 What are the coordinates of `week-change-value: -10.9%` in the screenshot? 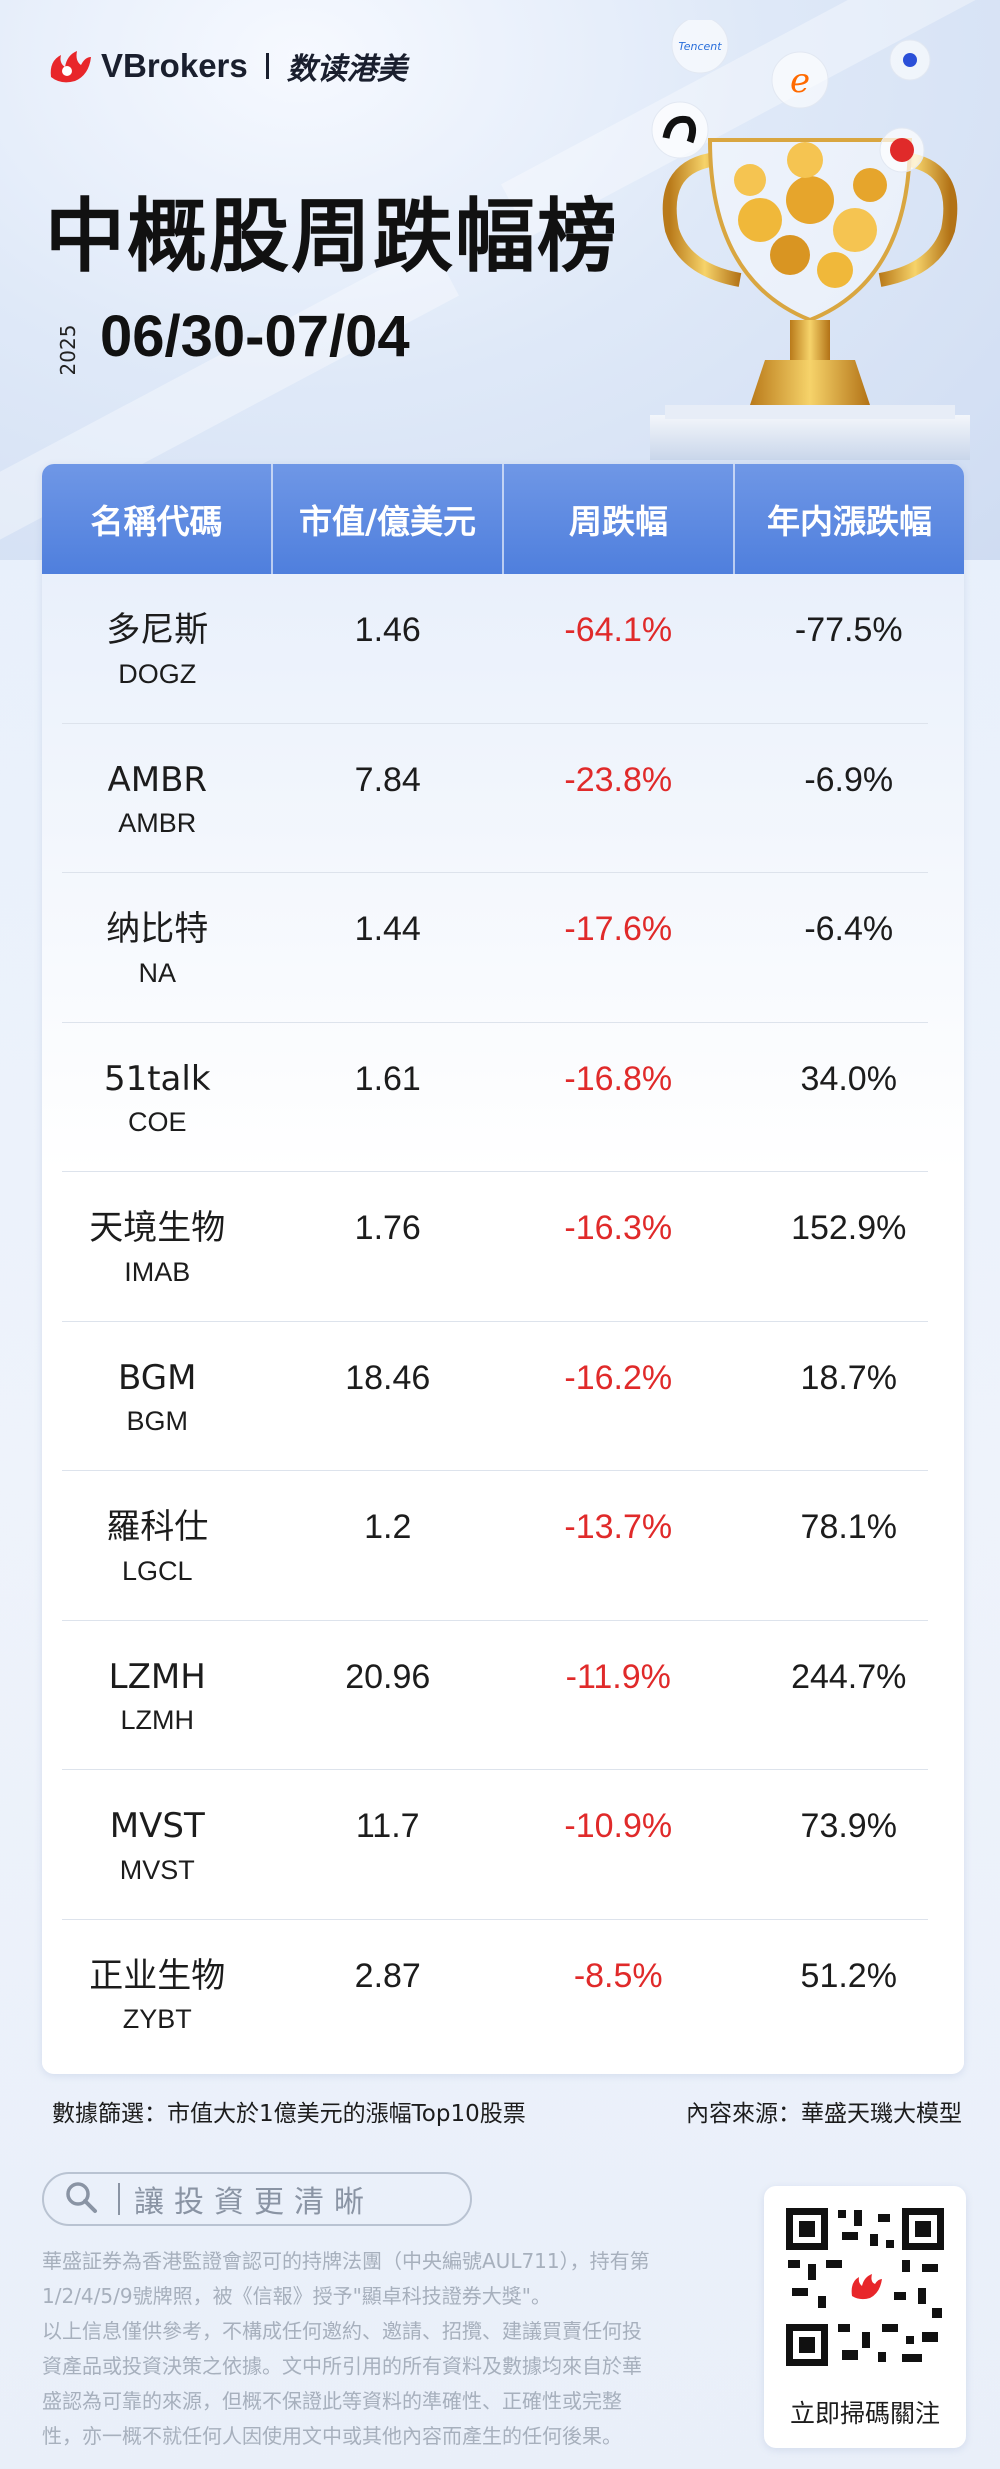 It's located at (618, 1826).